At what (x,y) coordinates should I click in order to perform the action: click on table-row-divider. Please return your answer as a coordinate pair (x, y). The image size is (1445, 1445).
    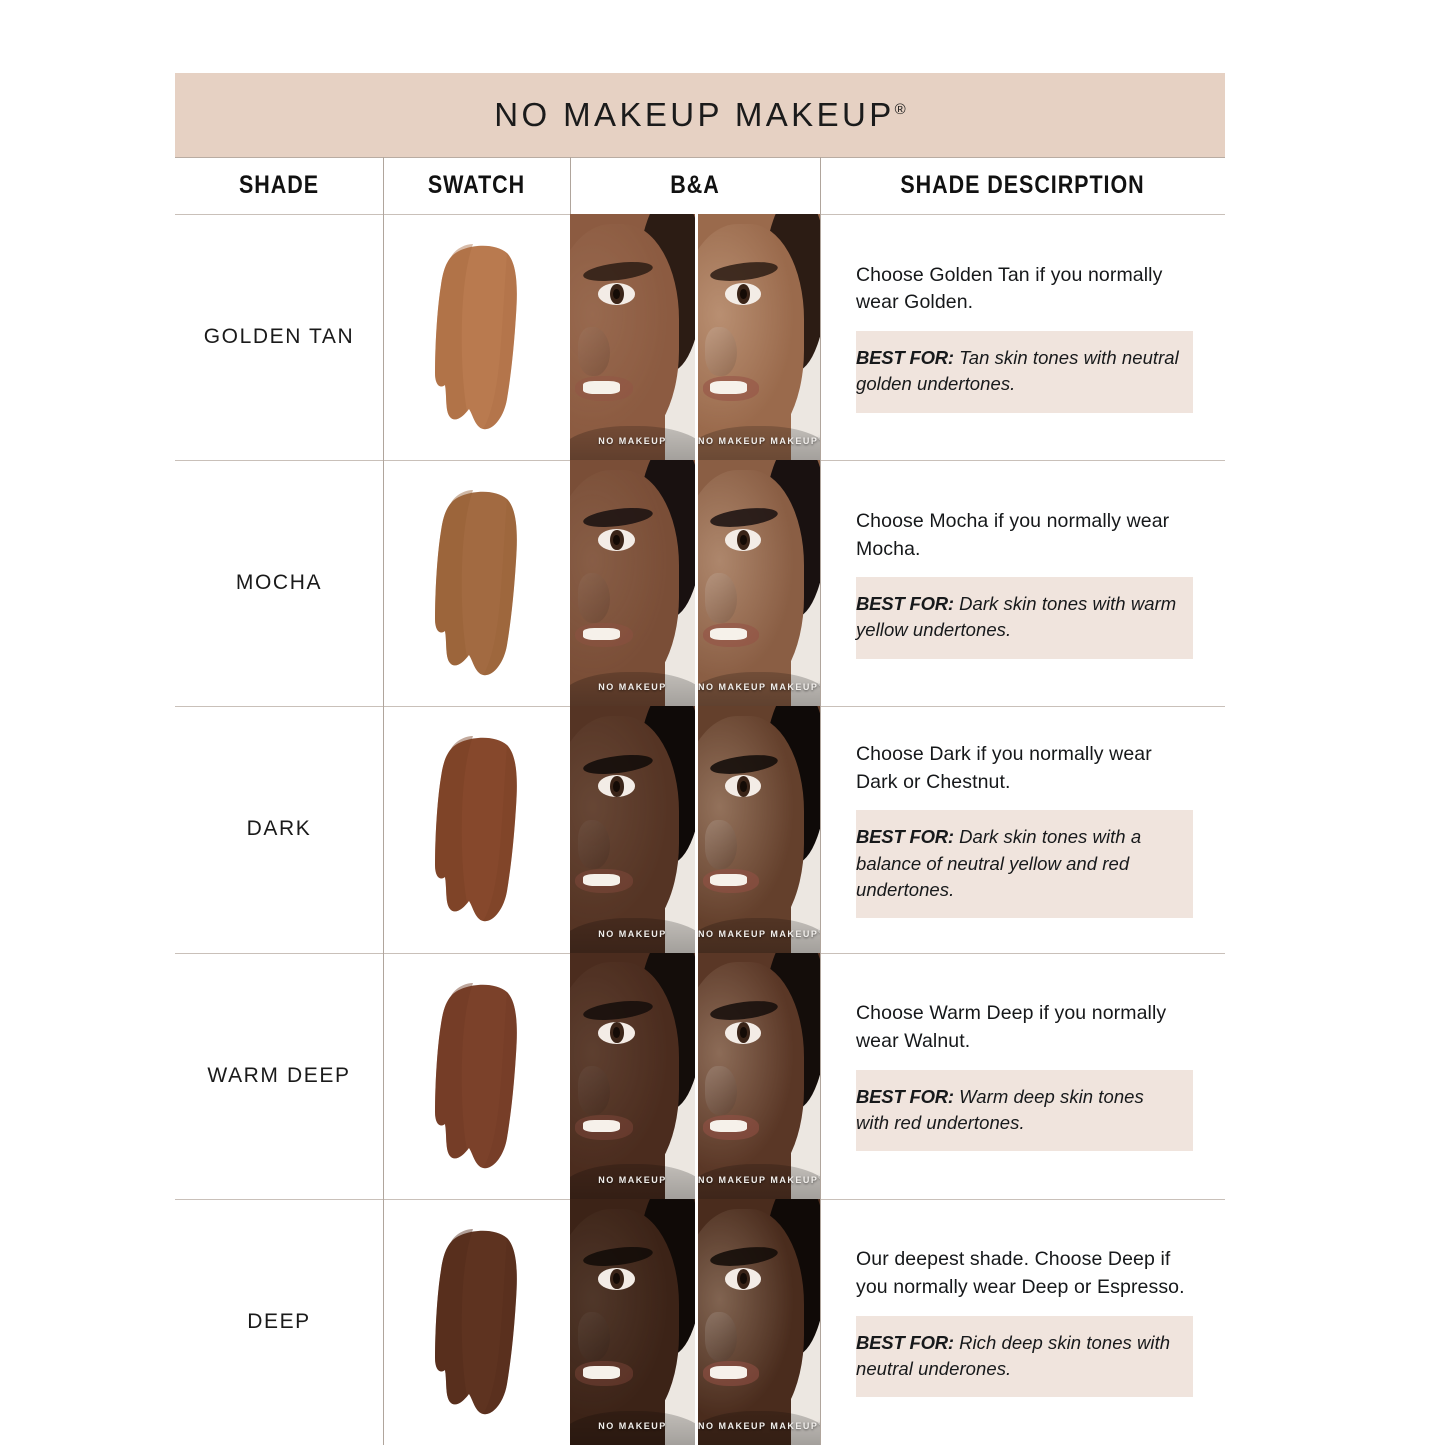
    Looking at the image, I should click on (700, 157).